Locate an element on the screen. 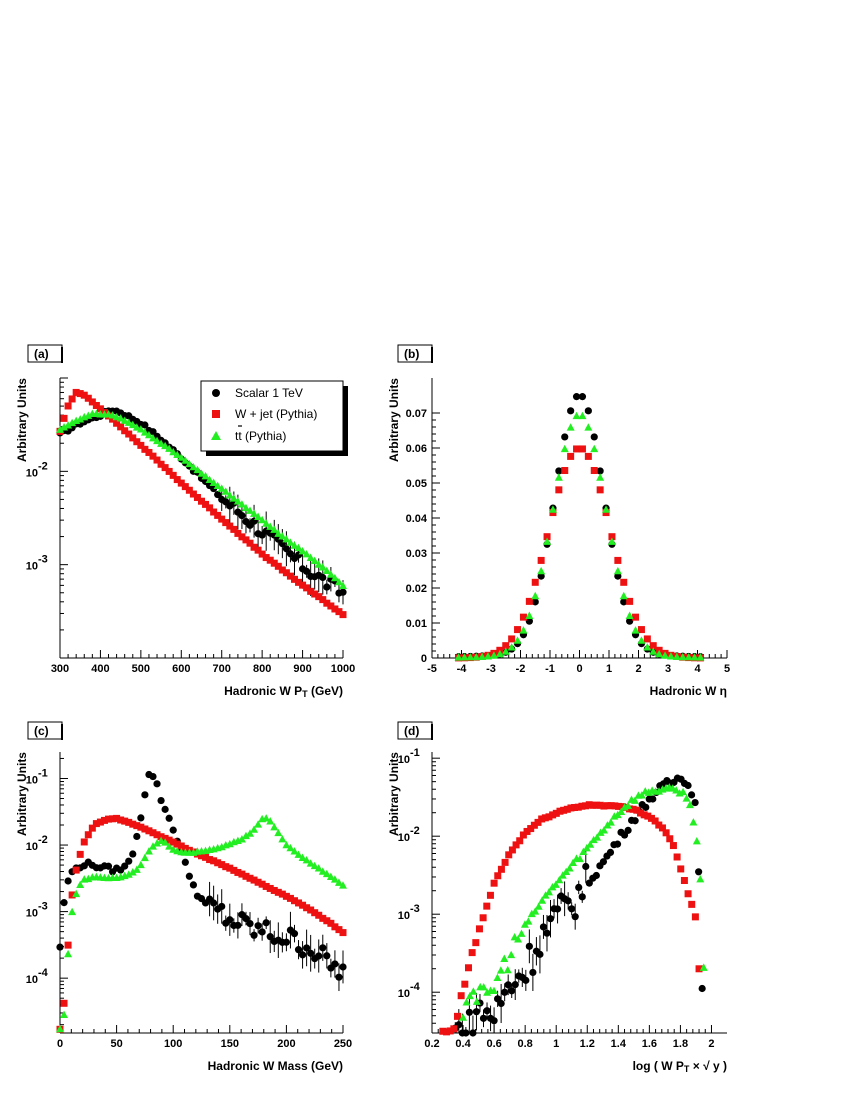 This screenshot has width=850, height=1100. x-tick-label: 1.8 is located at coordinates (680, 1044).